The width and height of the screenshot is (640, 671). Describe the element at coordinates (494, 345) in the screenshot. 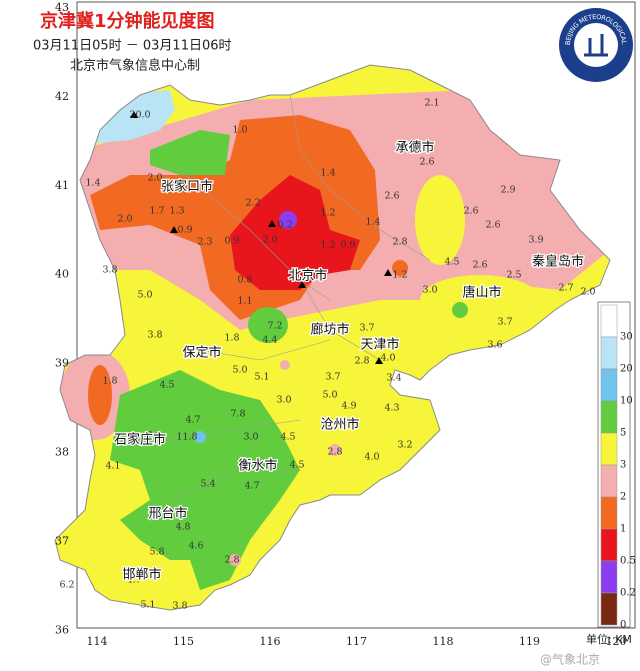

I see `station-value: 3.6` at that location.